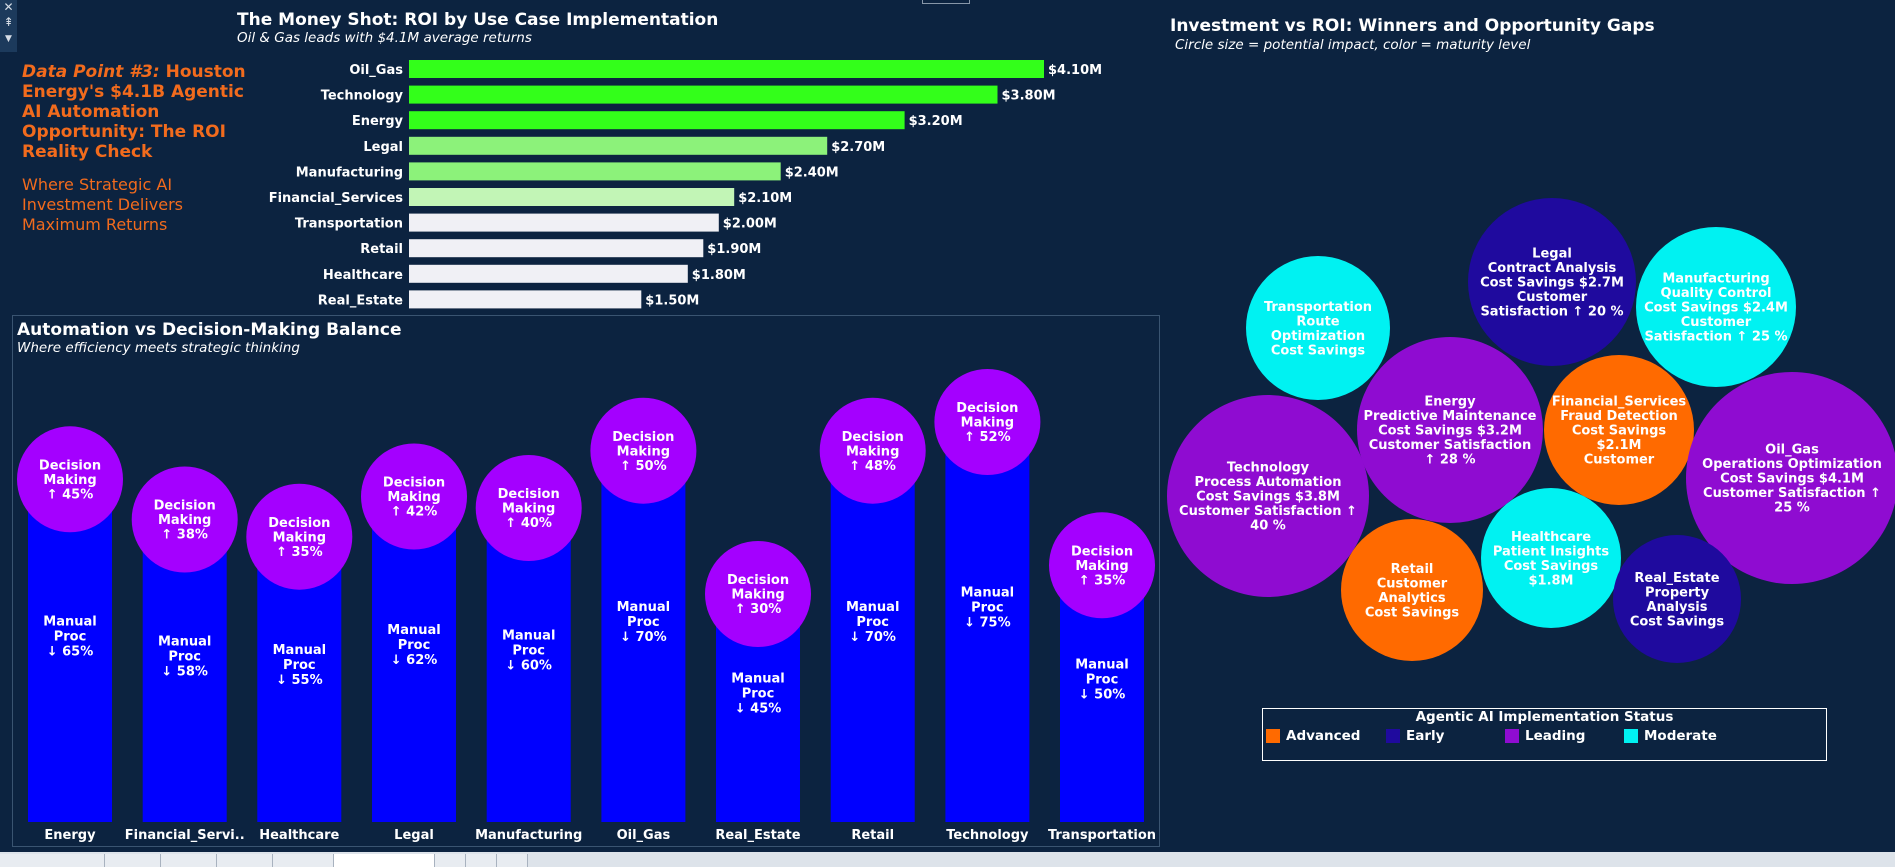  Describe the element at coordinates (1323, 736) in the screenshot. I see `legend-label-advanced: Advanced` at that location.